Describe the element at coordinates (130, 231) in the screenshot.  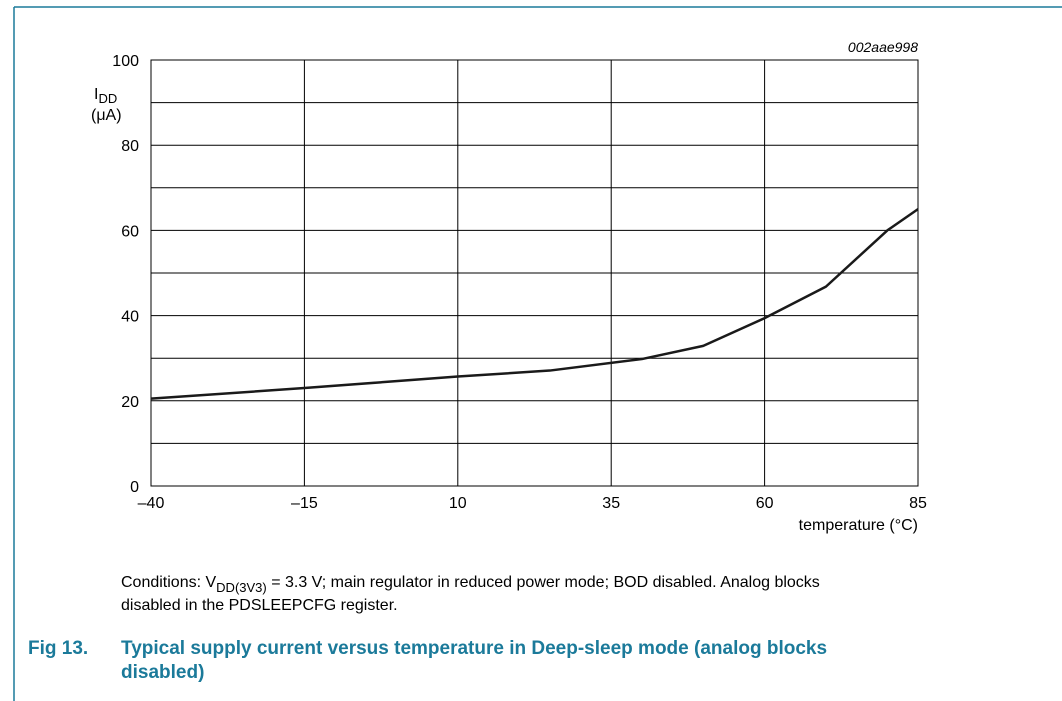
I see `y-tick-label: 60` at that location.